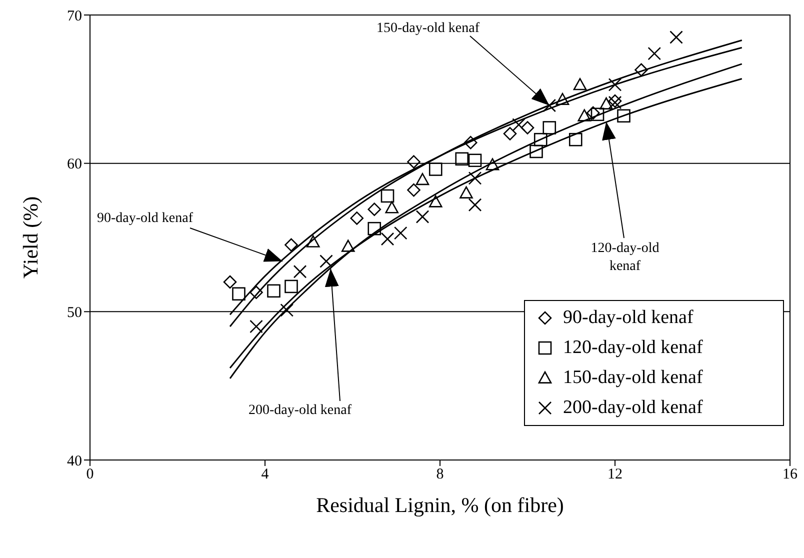  Describe the element at coordinates (440, 505) in the screenshot. I see `x-axis-title: Residual Lignin, % (on fibre)` at that location.